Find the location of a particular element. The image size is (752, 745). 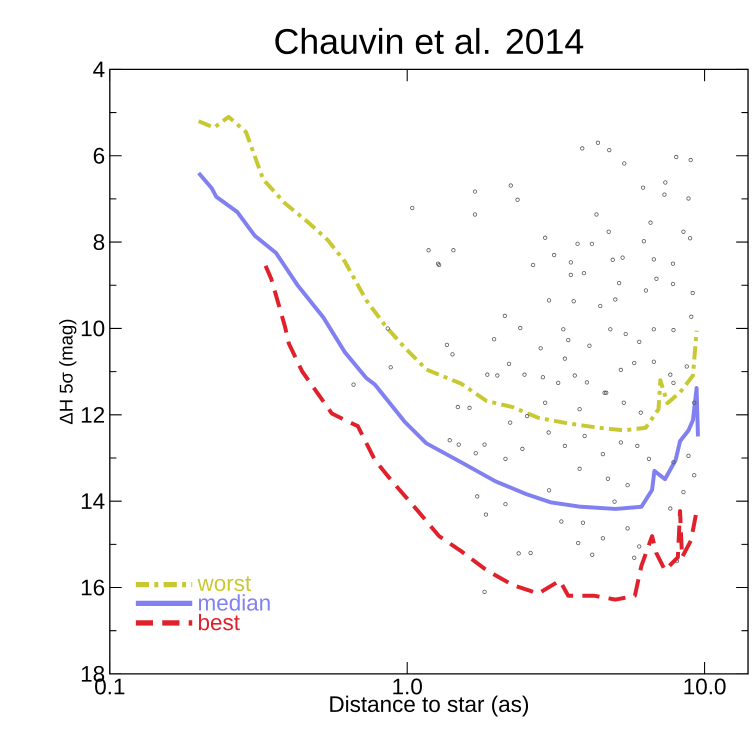

y-tick-label: 16 is located at coordinates (93, 587).